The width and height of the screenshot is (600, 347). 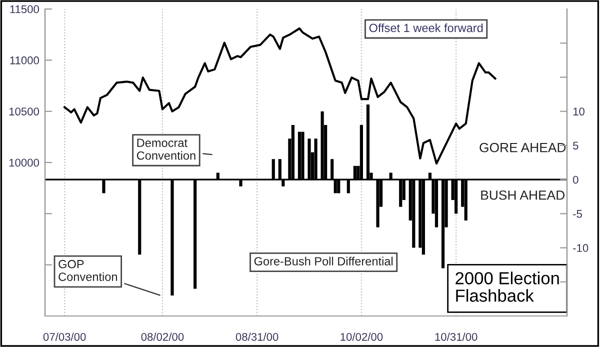 What do you see at coordinates (64, 336) in the screenshot?
I see `x-tick-label: 07/03/00` at bounding box center [64, 336].